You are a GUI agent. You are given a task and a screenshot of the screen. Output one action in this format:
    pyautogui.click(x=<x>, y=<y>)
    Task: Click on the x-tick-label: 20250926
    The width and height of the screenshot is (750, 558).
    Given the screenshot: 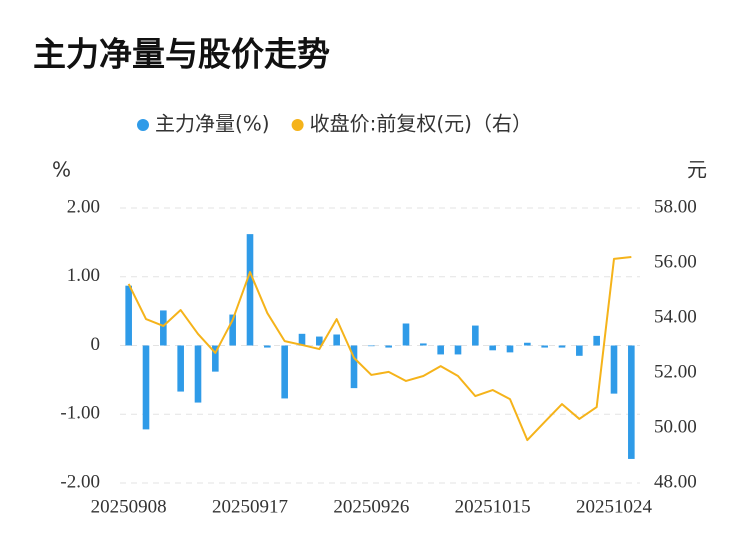 What is the action you would take?
    pyautogui.click(x=371, y=506)
    